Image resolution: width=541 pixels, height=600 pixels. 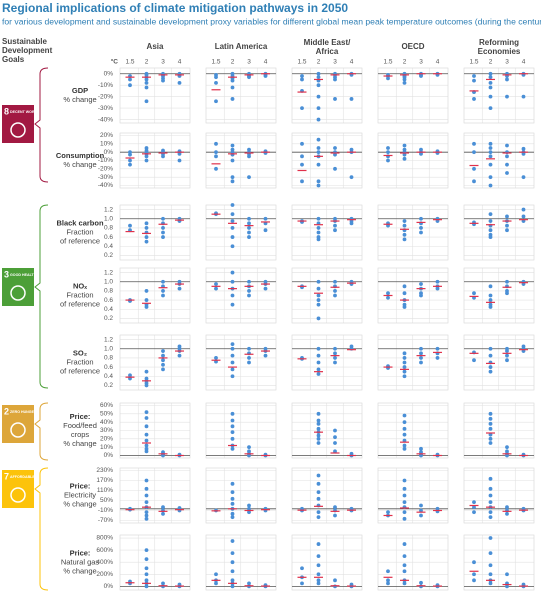 What do you see at coordinates (104, 538) in the screenshot?
I see `y-tick-label: 800%` at bounding box center [104, 538].